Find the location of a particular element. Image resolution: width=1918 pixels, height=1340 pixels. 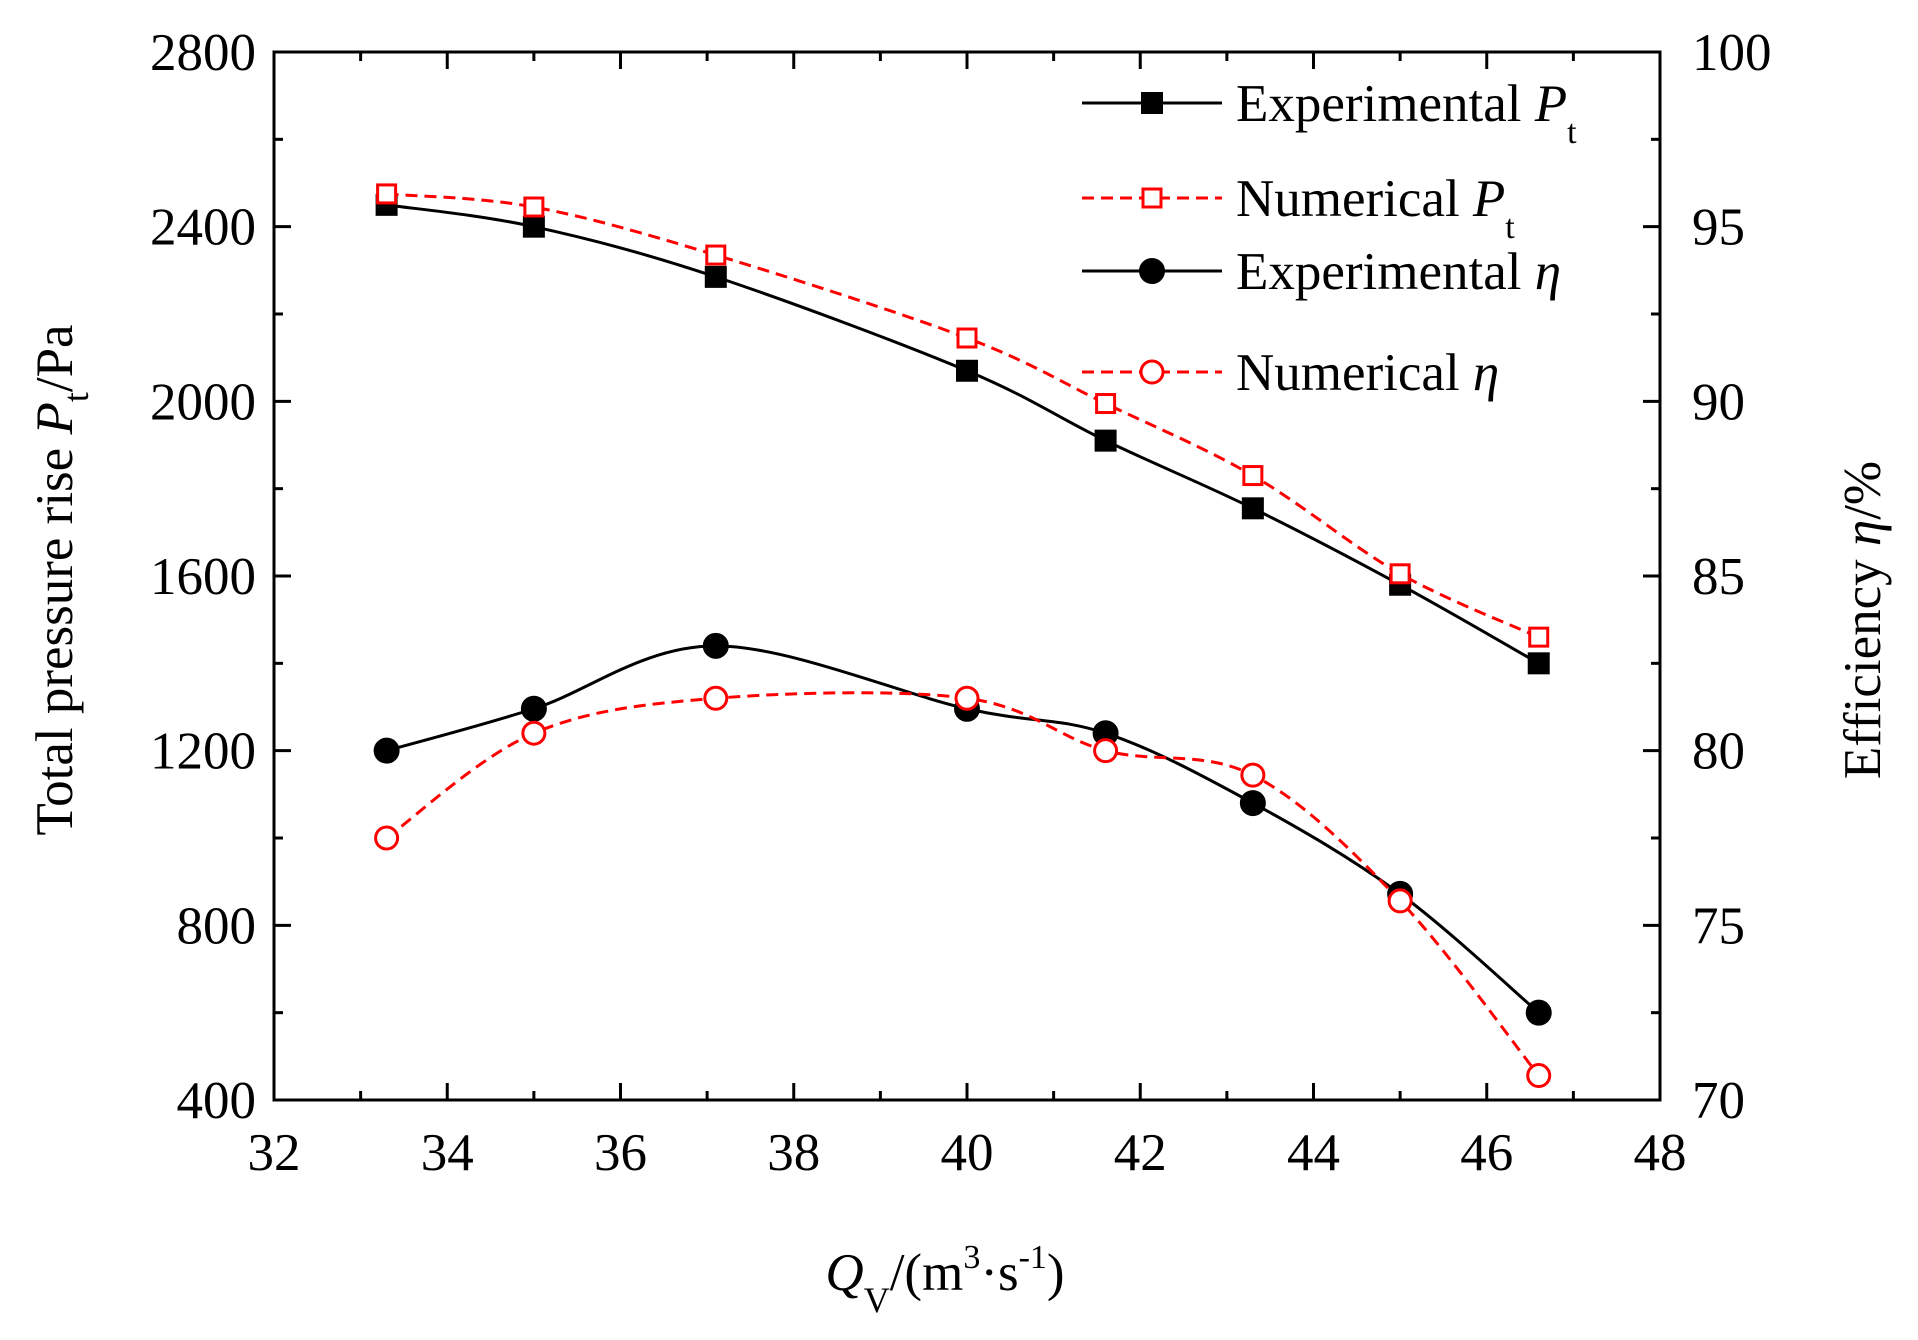

legend-label: Numerical Pt is located at coordinates (1375, 208).